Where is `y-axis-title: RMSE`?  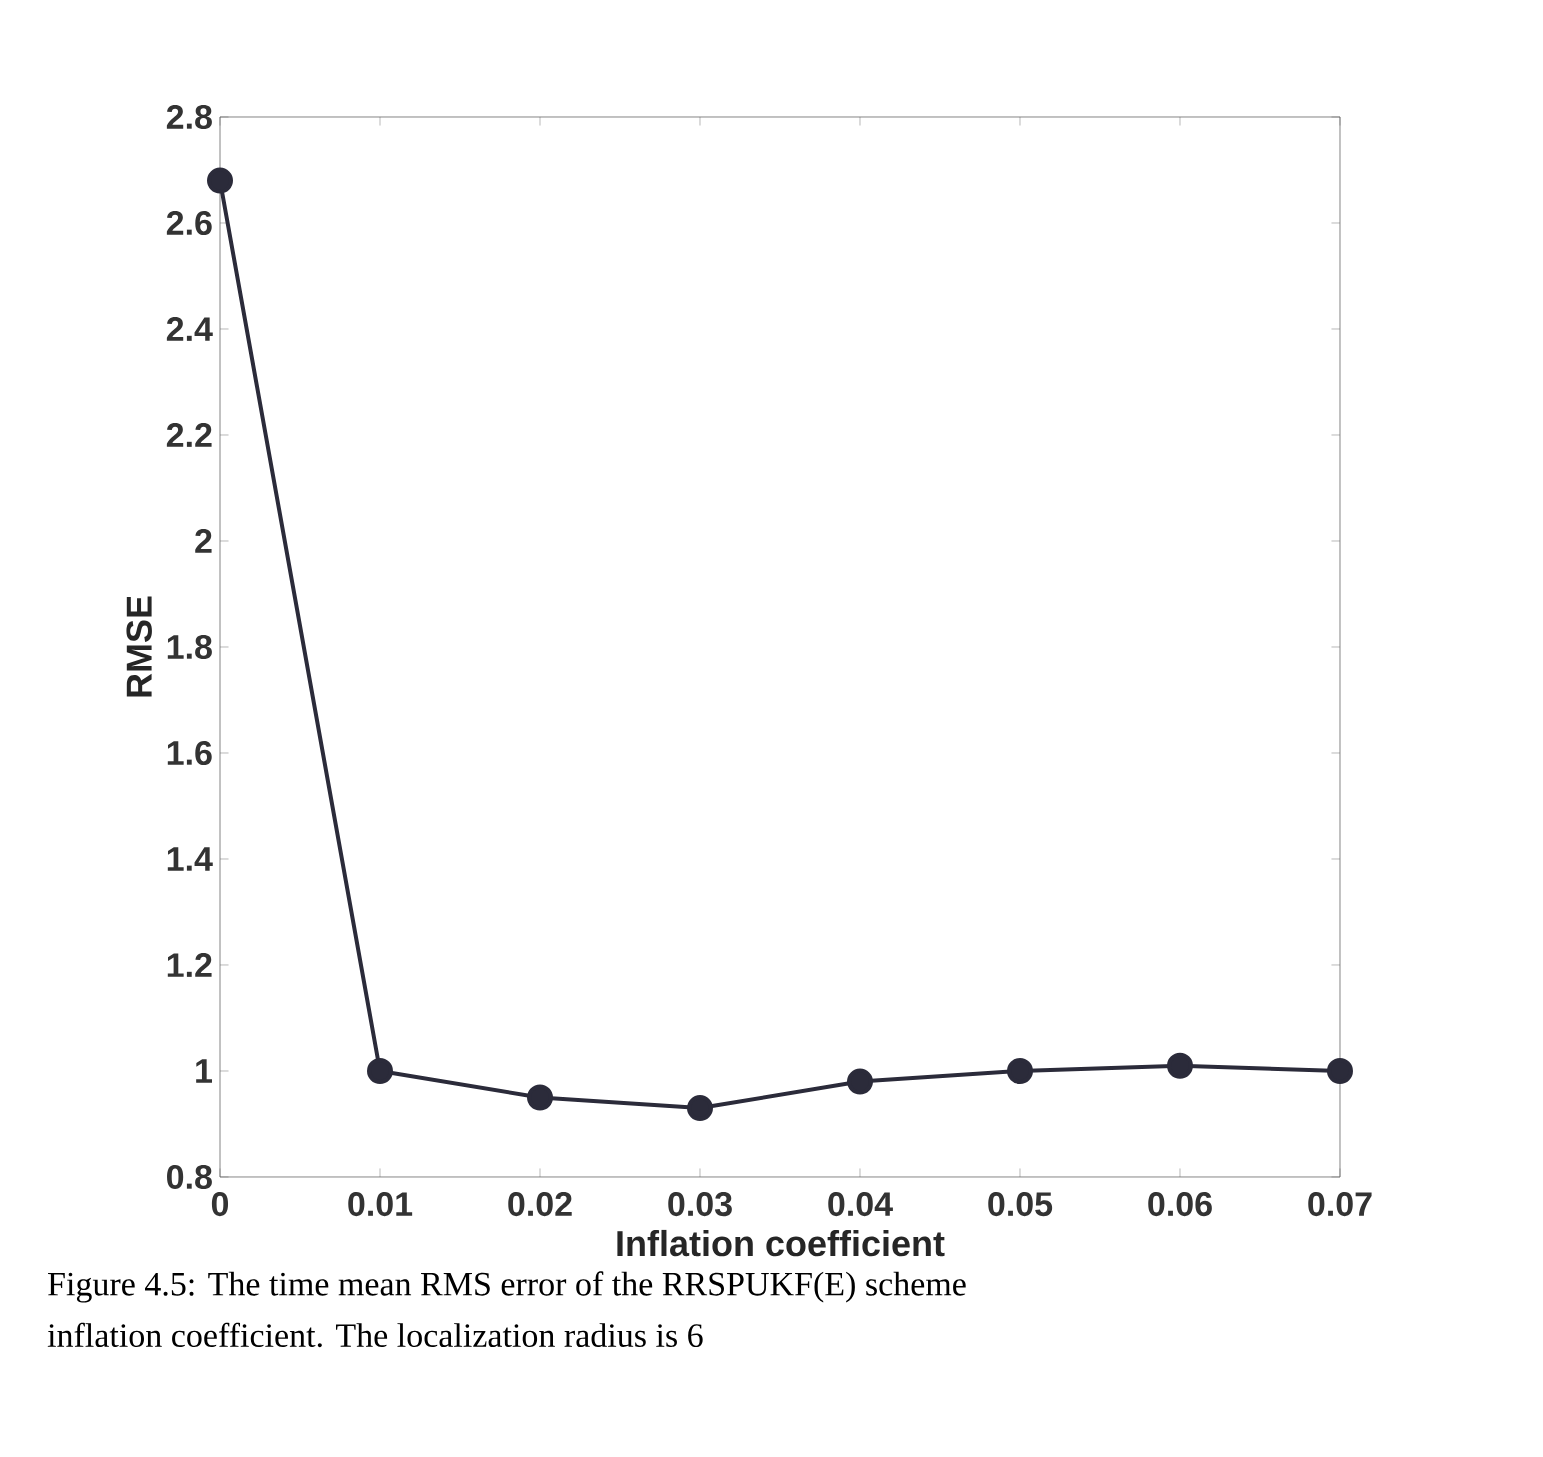
y-axis-title: RMSE is located at coordinates (139, 646).